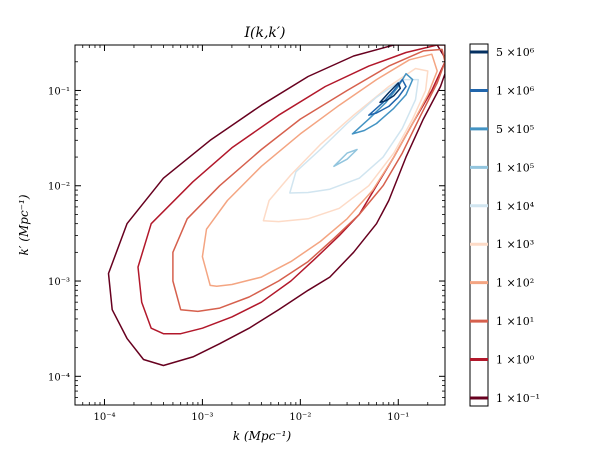 The image size is (600, 450). What do you see at coordinates (515, 206) in the screenshot?
I see `colorbar-label: 1 ×10⁴` at bounding box center [515, 206].